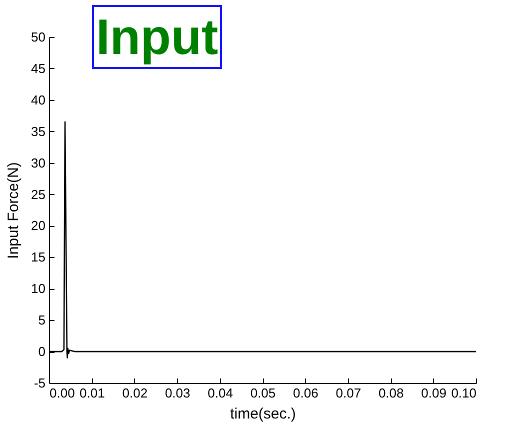 This screenshot has height=431, width=508. What do you see at coordinates (13, 210) in the screenshot?
I see `y-axis-title: Input Force(N)` at bounding box center [13, 210].